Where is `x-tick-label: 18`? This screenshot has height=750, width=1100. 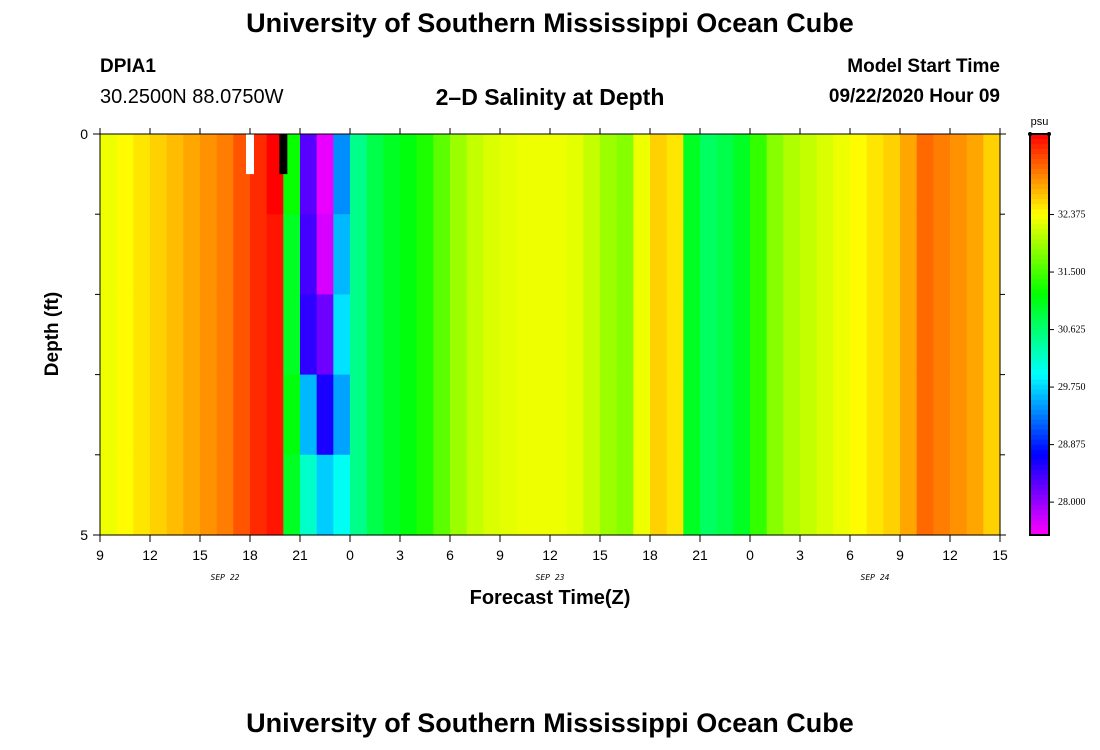 x-tick-label: 18 is located at coordinates (250, 555).